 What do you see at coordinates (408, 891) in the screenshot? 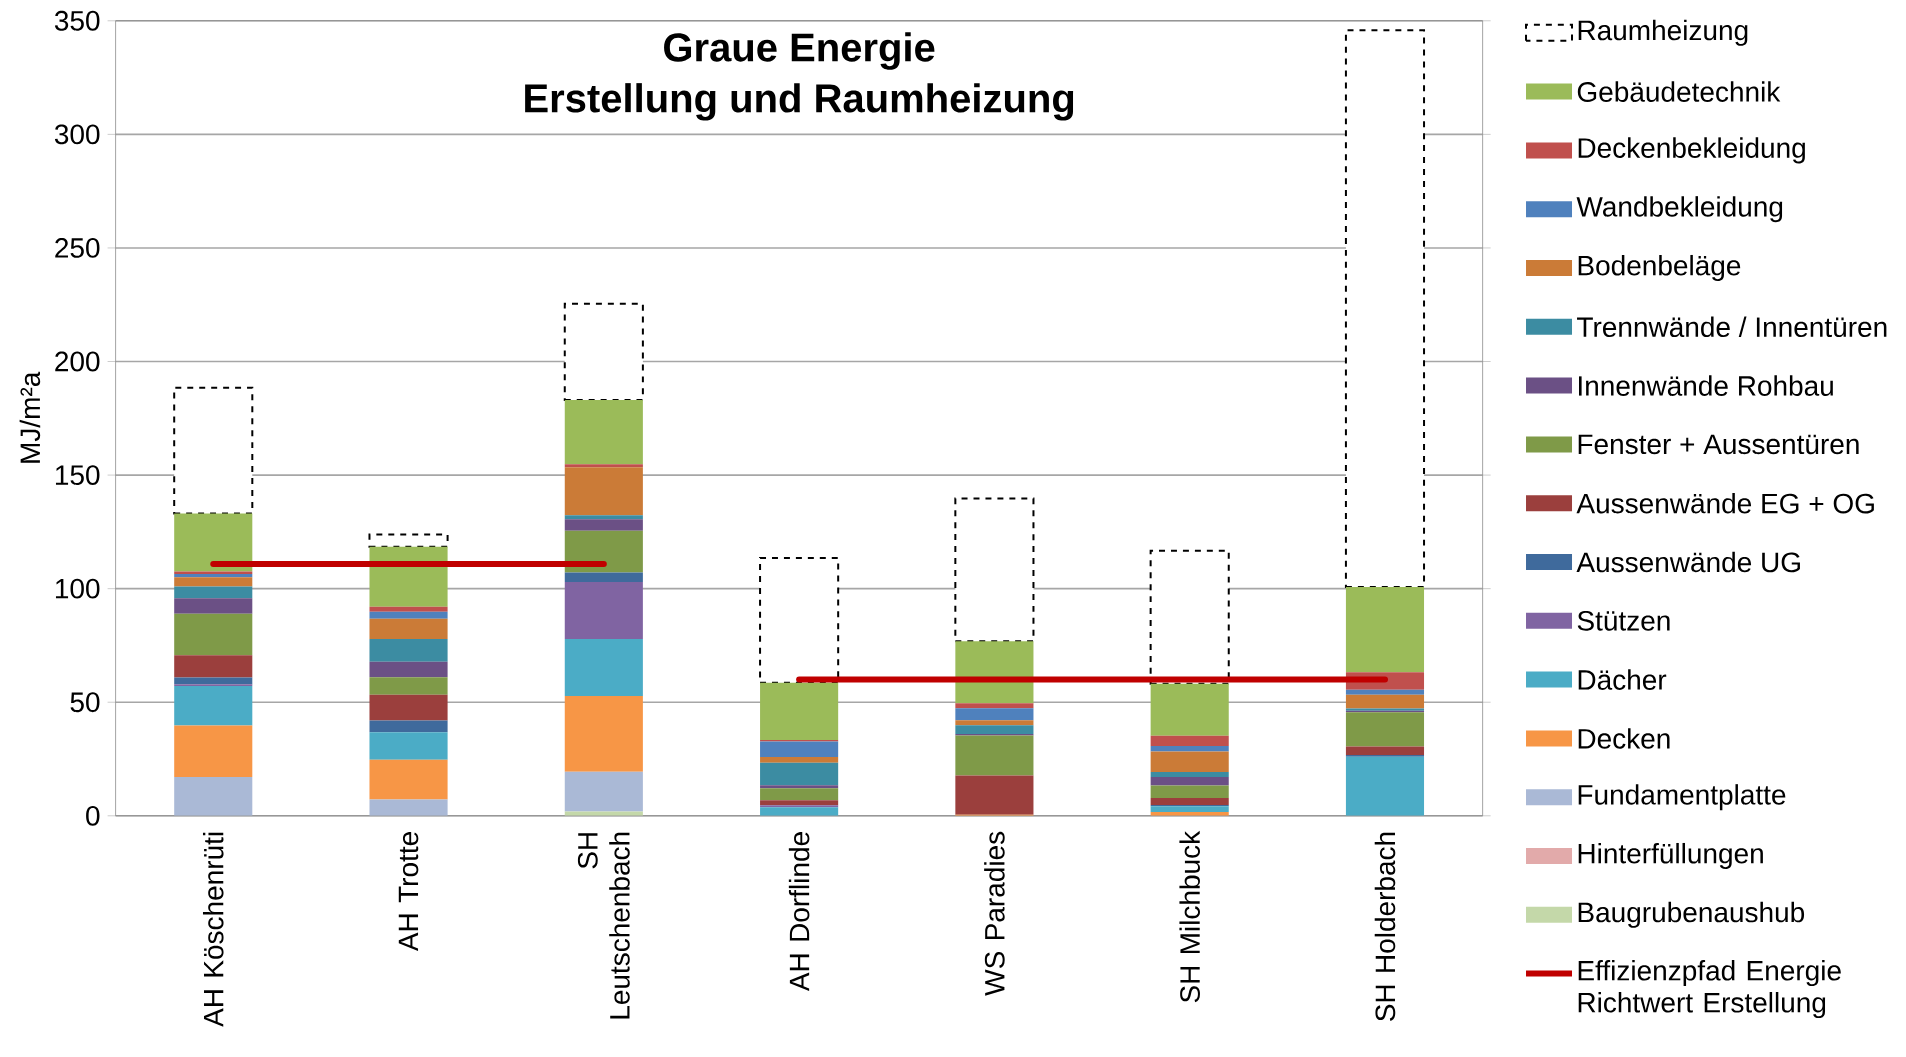
I see `x-tick-label: AH Trotte` at bounding box center [408, 891].